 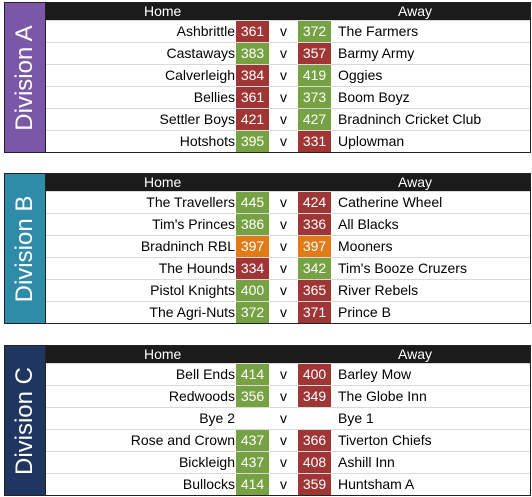 What do you see at coordinates (214, 97) in the screenshot?
I see `home-team: Bellies` at bounding box center [214, 97].